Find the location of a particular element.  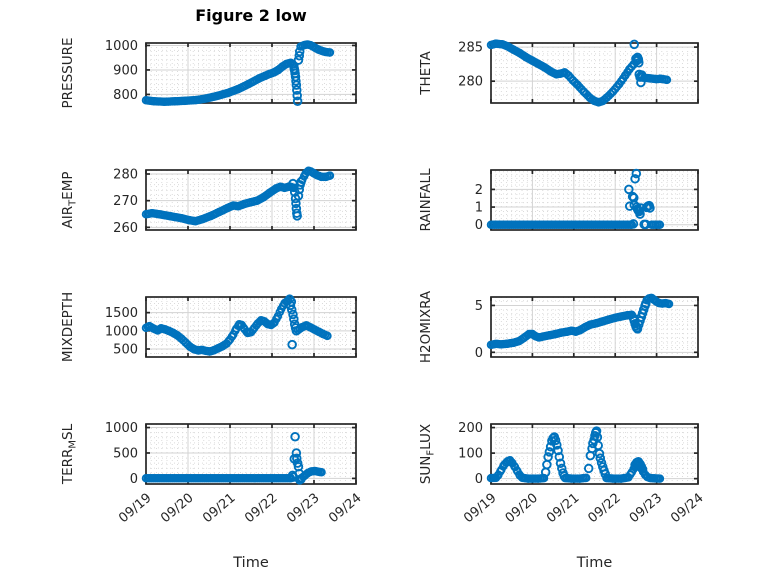

subplot-pressure: 800 900 1000 PRESSURE is located at coordinates (208, 73).